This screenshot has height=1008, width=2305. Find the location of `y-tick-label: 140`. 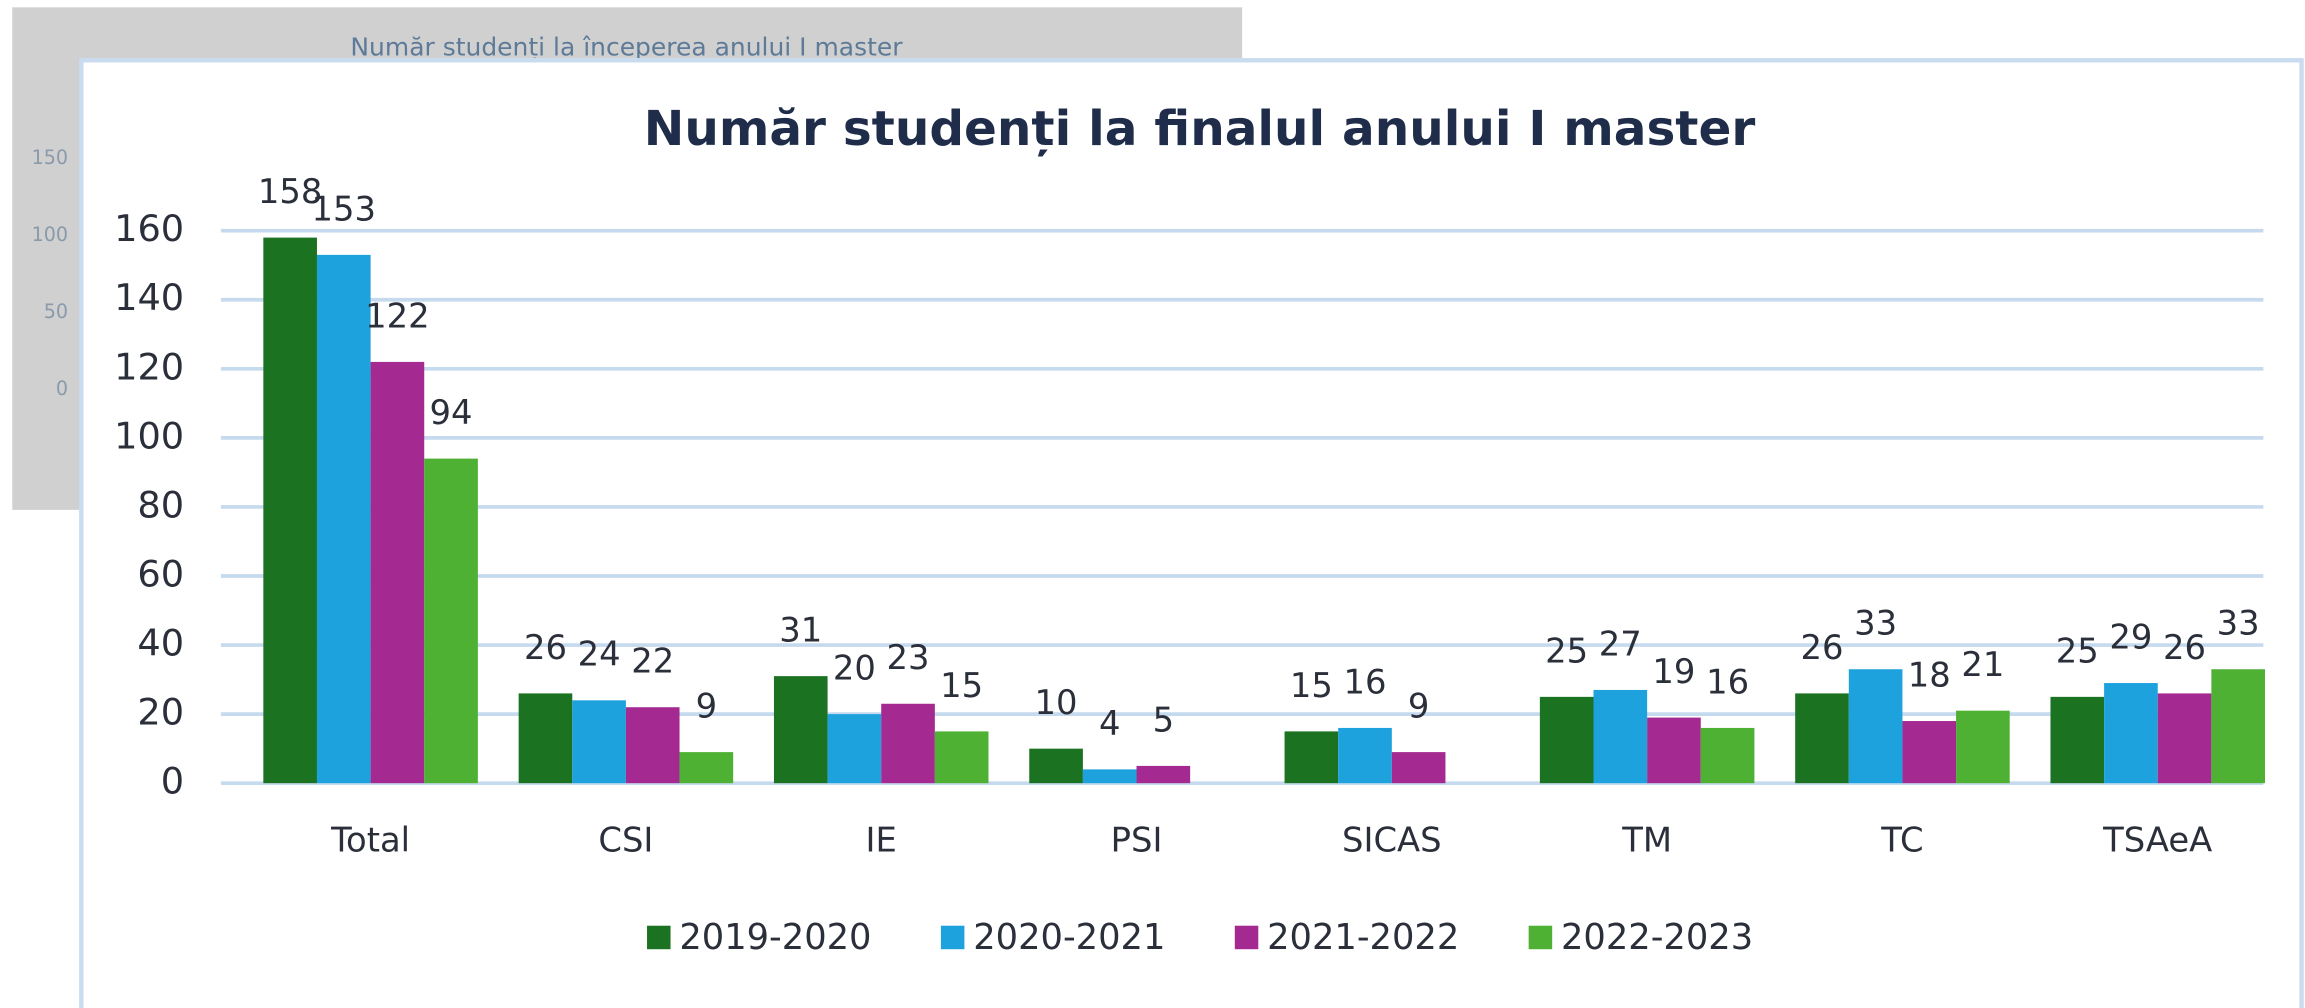

y-tick-label: 140 is located at coordinates (149, 297).